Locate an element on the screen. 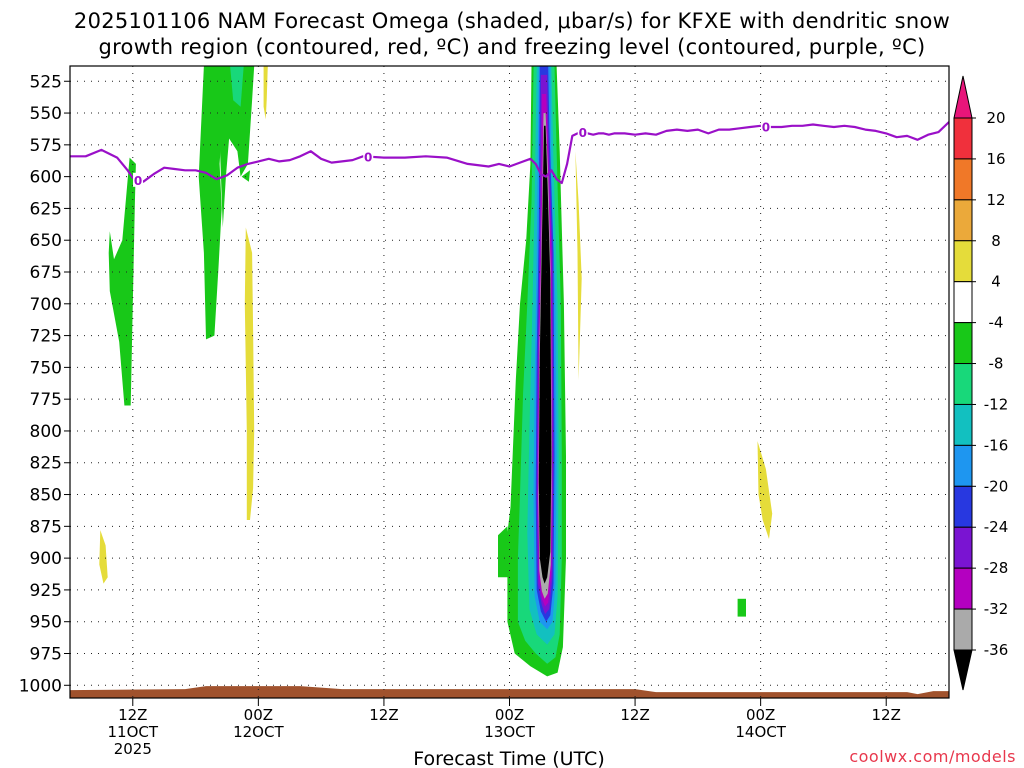 The image size is (1024, 768). y-tick-label-525: 525 is located at coordinates (46, 82).